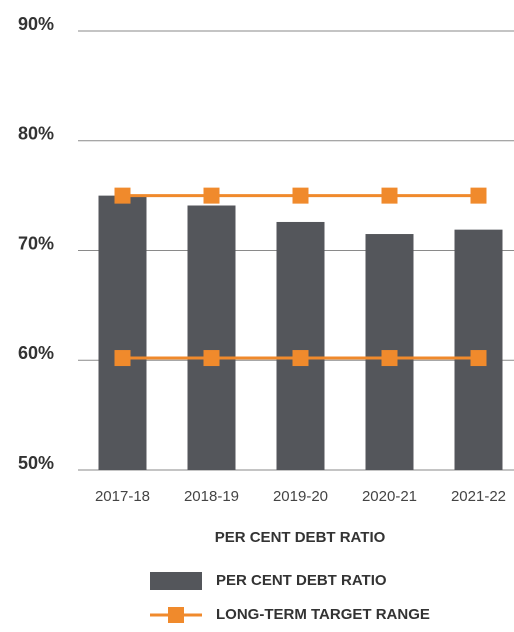  I want to click on x-tick-label: 2021-22, so click(478, 496).